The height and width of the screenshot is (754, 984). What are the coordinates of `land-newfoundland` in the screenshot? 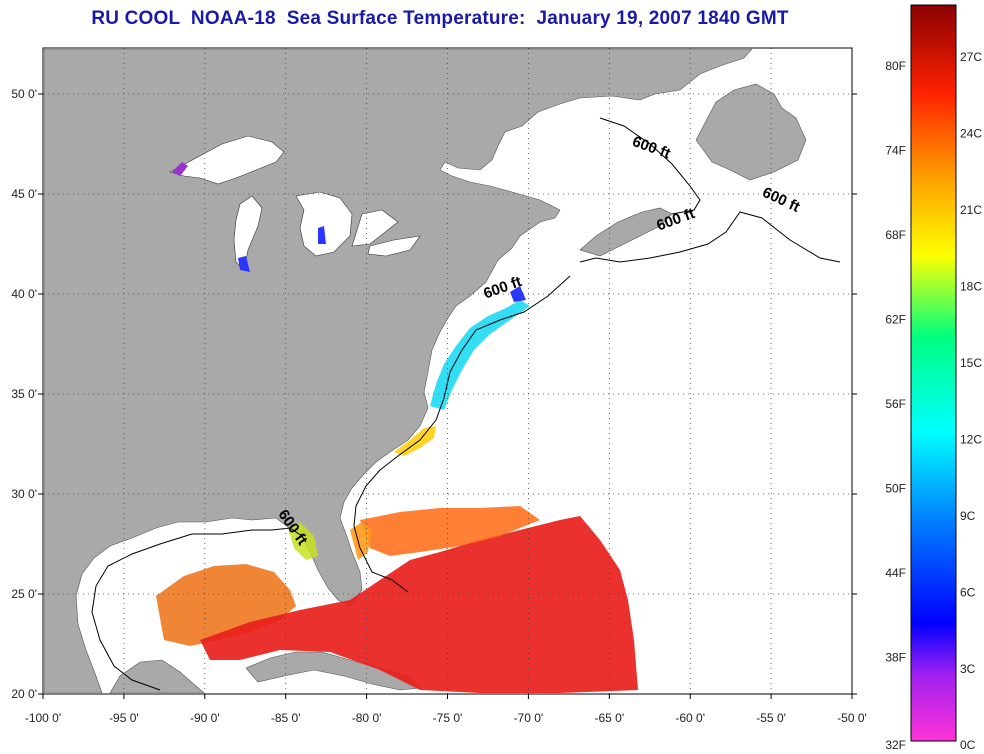 It's located at (751, 132).